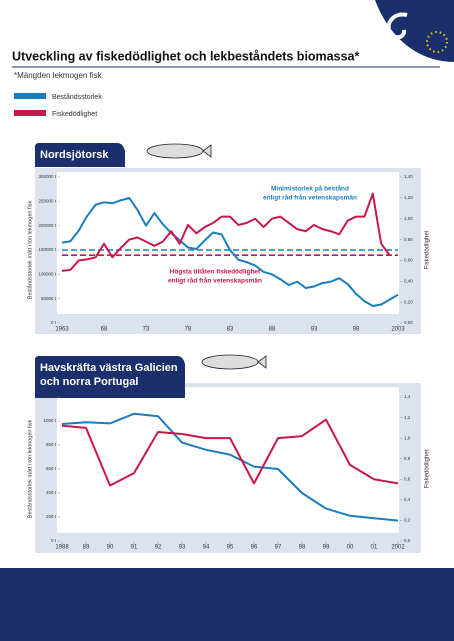 The height and width of the screenshot is (641, 454). I want to click on x-tick-label: 2003, so click(398, 330).